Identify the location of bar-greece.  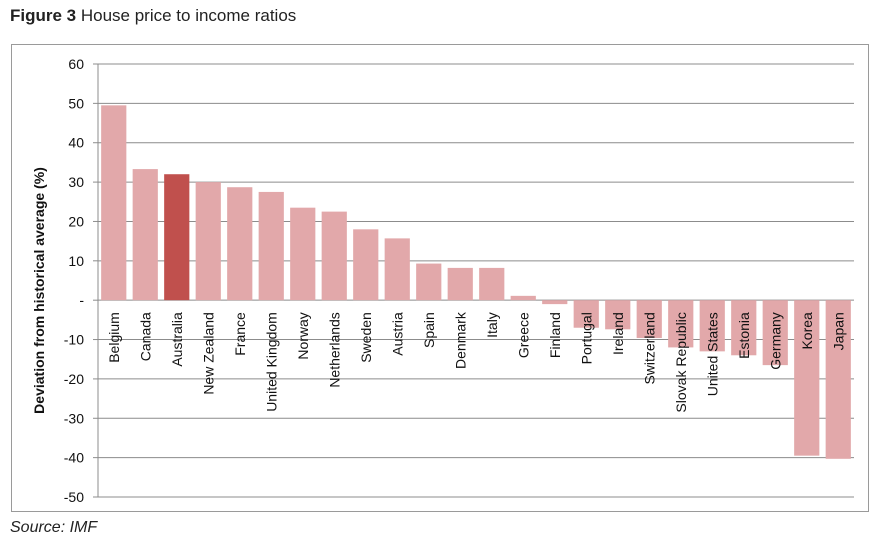
(523, 298).